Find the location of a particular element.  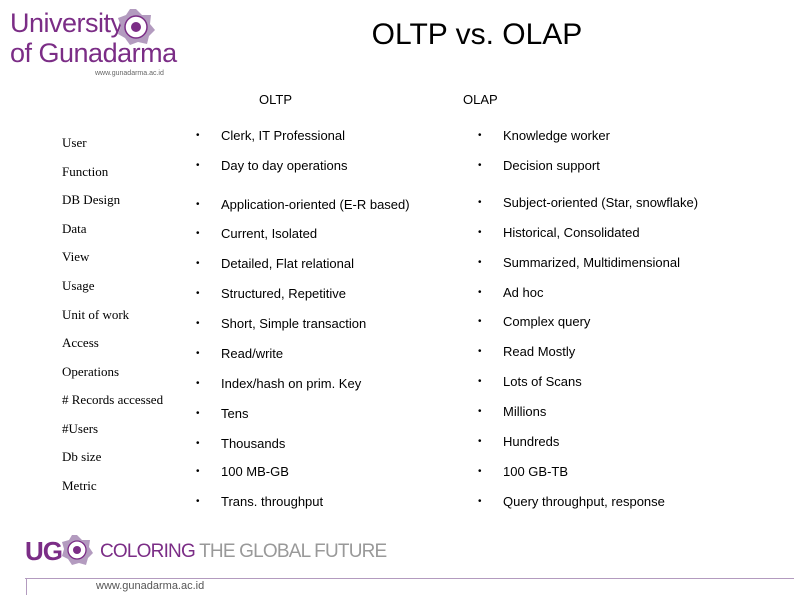

row-label: User is located at coordinates (74, 142).